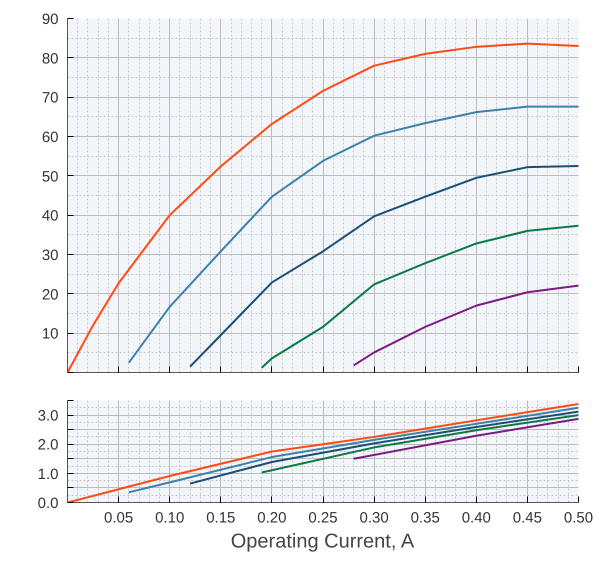 This screenshot has height=576, width=604. What do you see at coordinates (322, 541) in the screenshot?
I see `x-axis-title: Operating Current, A` at bounding box center [322, 541].